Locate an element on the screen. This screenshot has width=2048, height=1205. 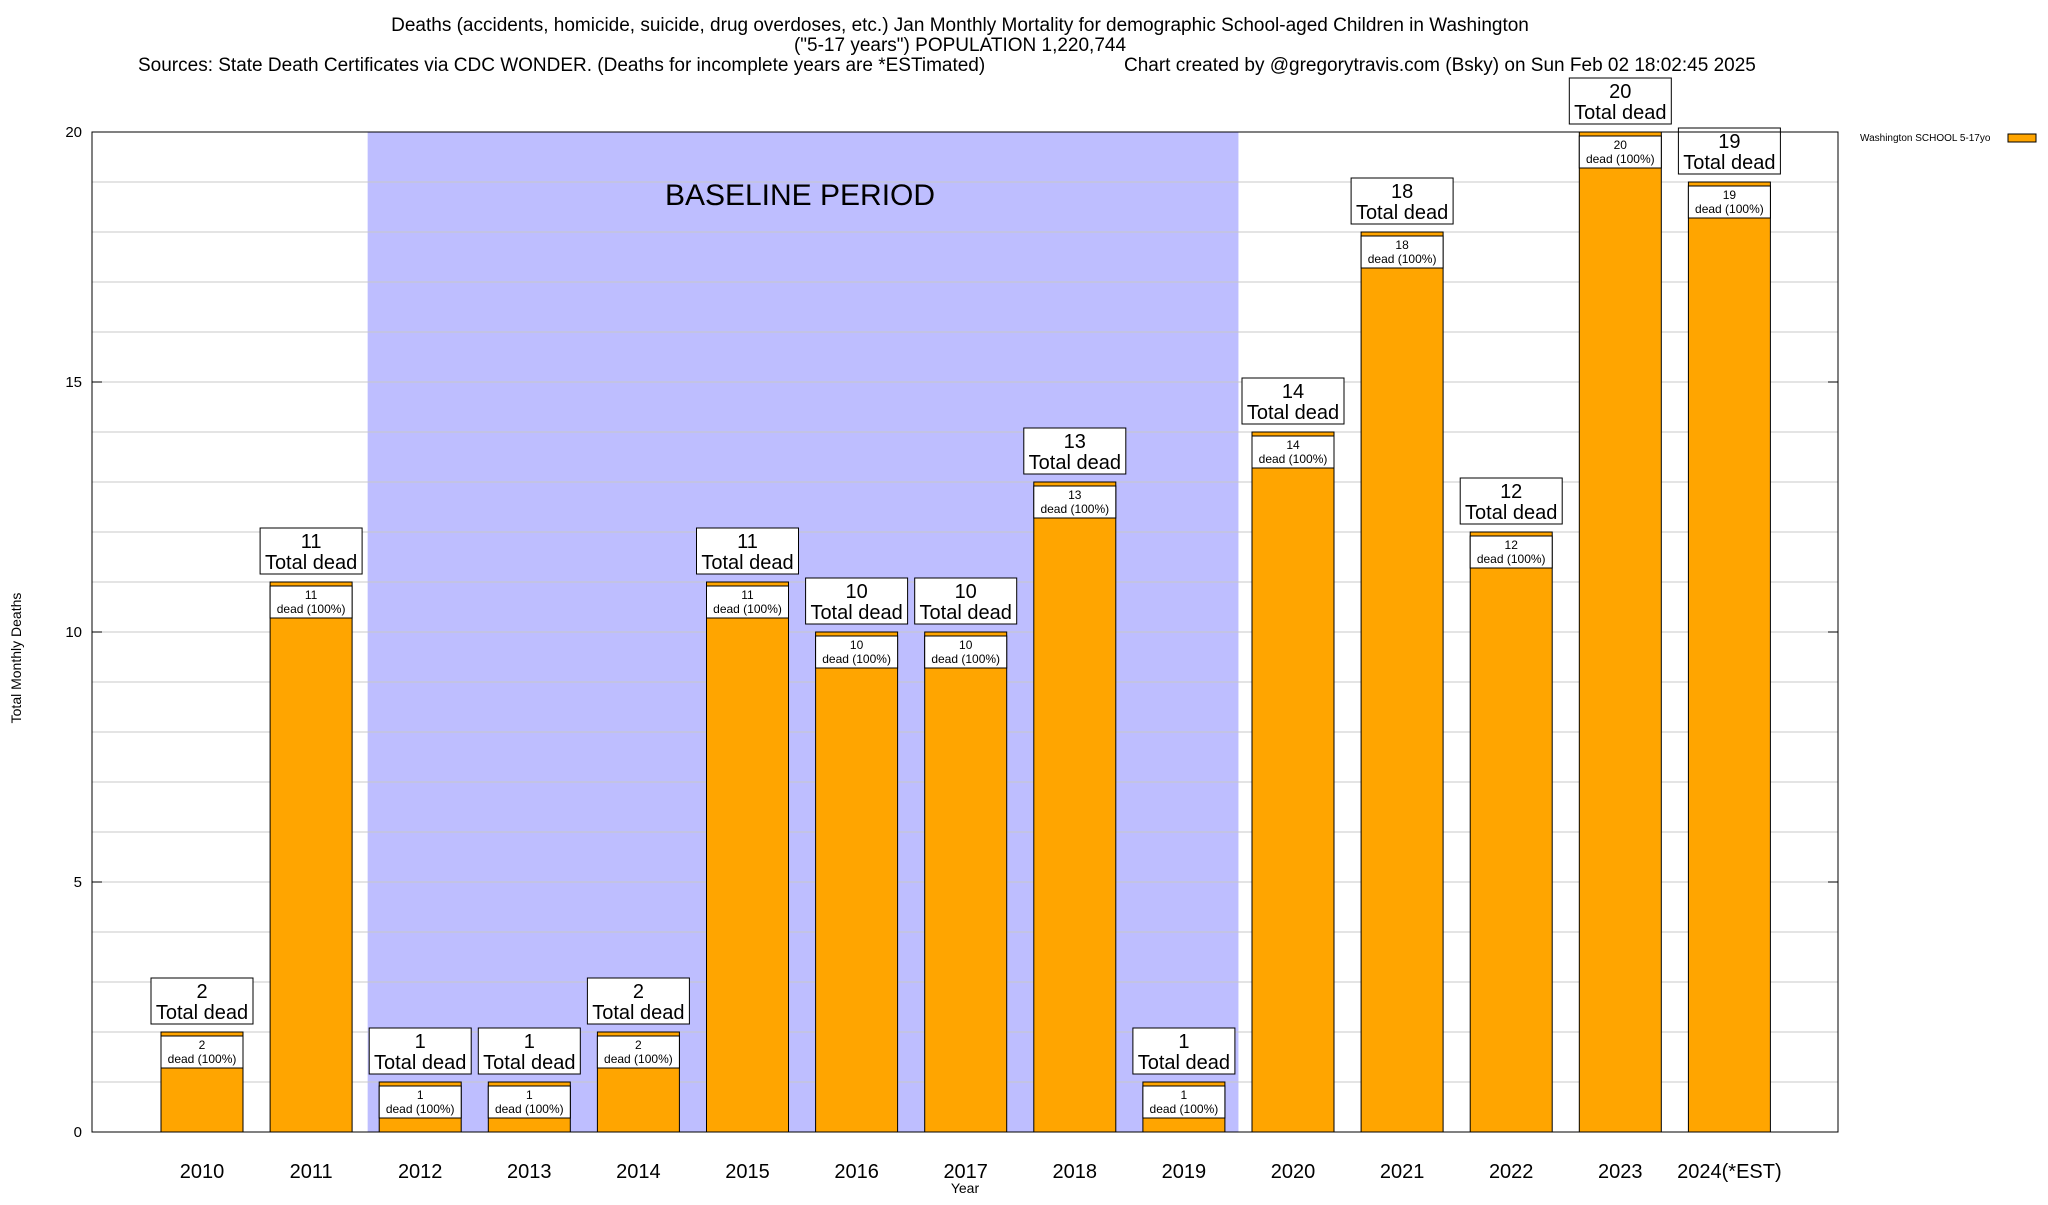
baseline-period-label: BASELINE PERIOD is located at coordinates (800, 195).